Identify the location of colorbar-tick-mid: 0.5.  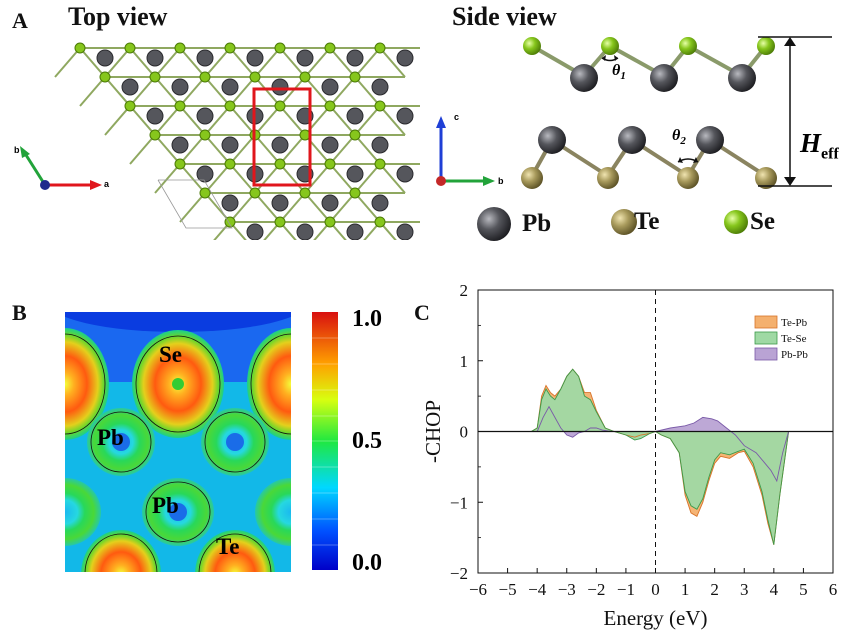
(367, 441).